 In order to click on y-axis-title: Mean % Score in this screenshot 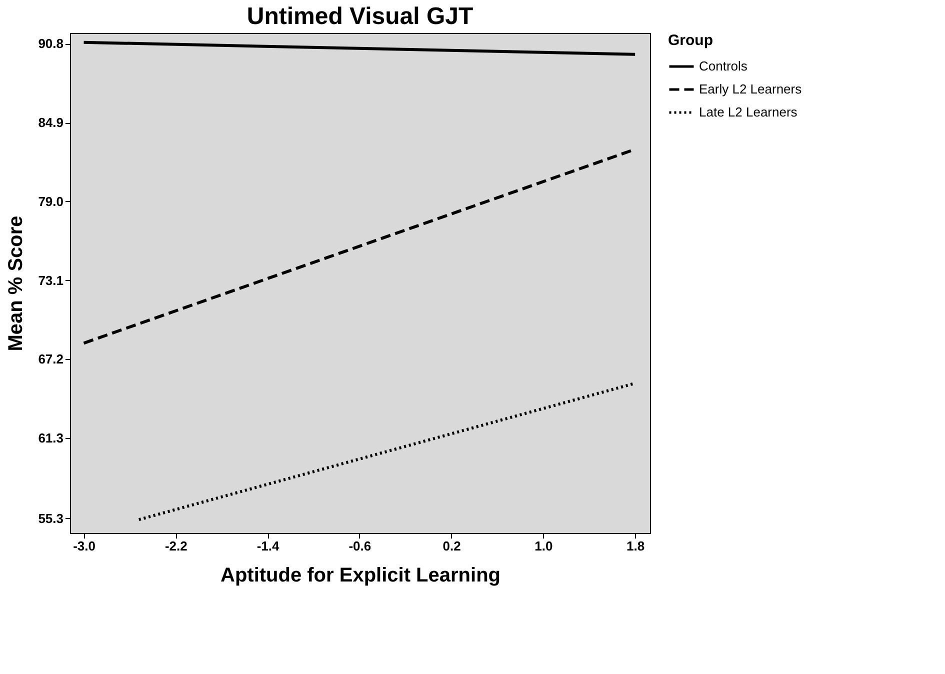, I will do `click(16, 284)`.